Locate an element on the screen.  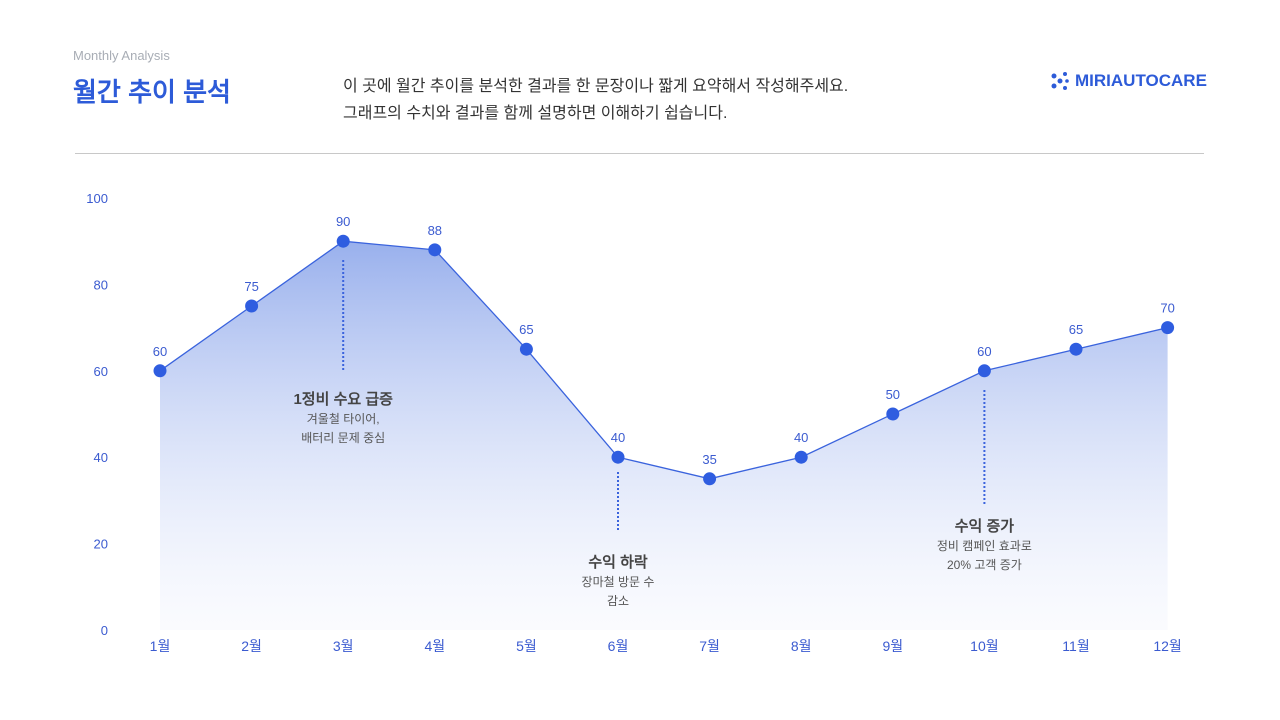
logo-text: MIRIAUTOCARE is located at coordinates (1141, 80).